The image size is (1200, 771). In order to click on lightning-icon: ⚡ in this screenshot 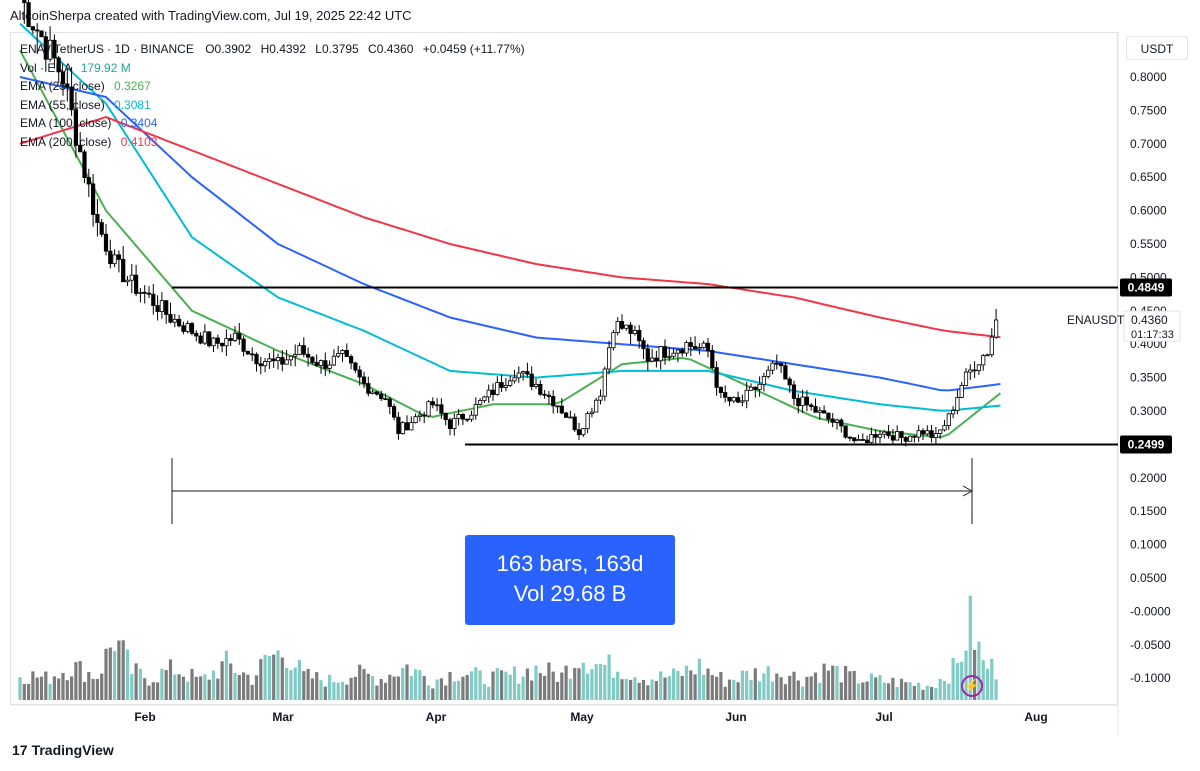, I will do `click(972, 686)`.